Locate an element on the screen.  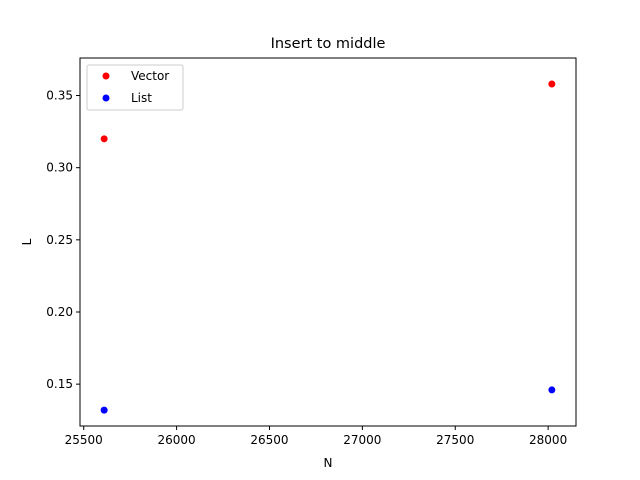
series-vector is located at coordinates (328, 111).